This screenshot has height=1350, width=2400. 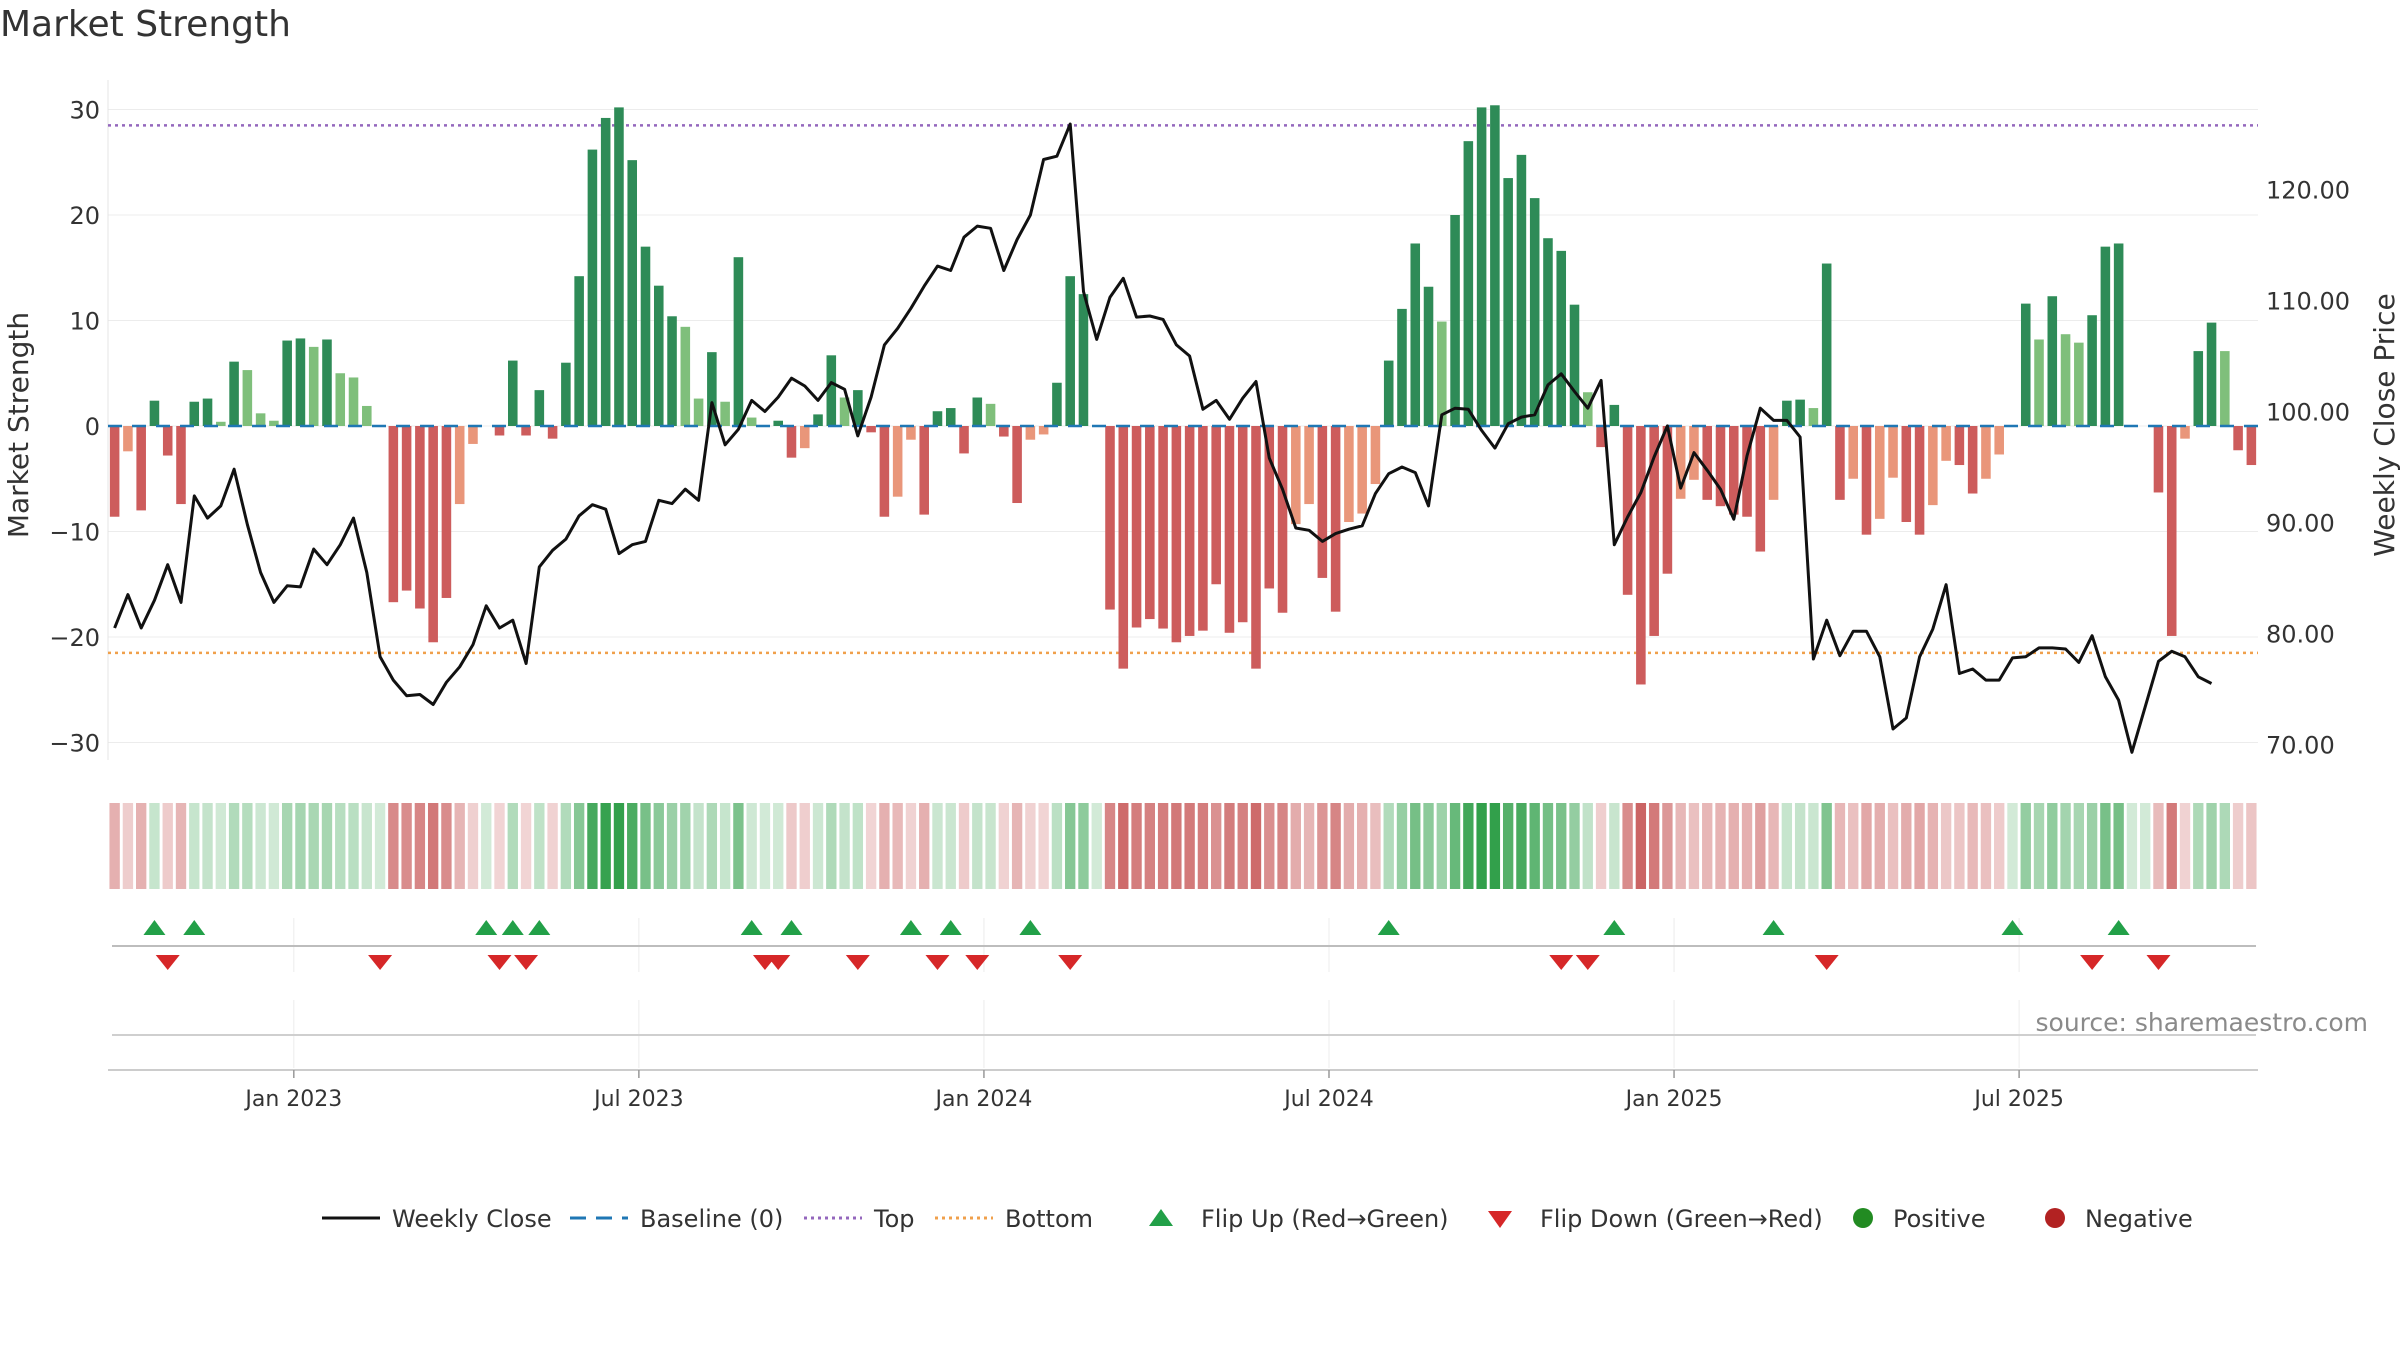 What do you see at coordinates (2119, 1219) in the screenshot?
I see `legend-item: Negative` at bounding box center [2119, 1219].